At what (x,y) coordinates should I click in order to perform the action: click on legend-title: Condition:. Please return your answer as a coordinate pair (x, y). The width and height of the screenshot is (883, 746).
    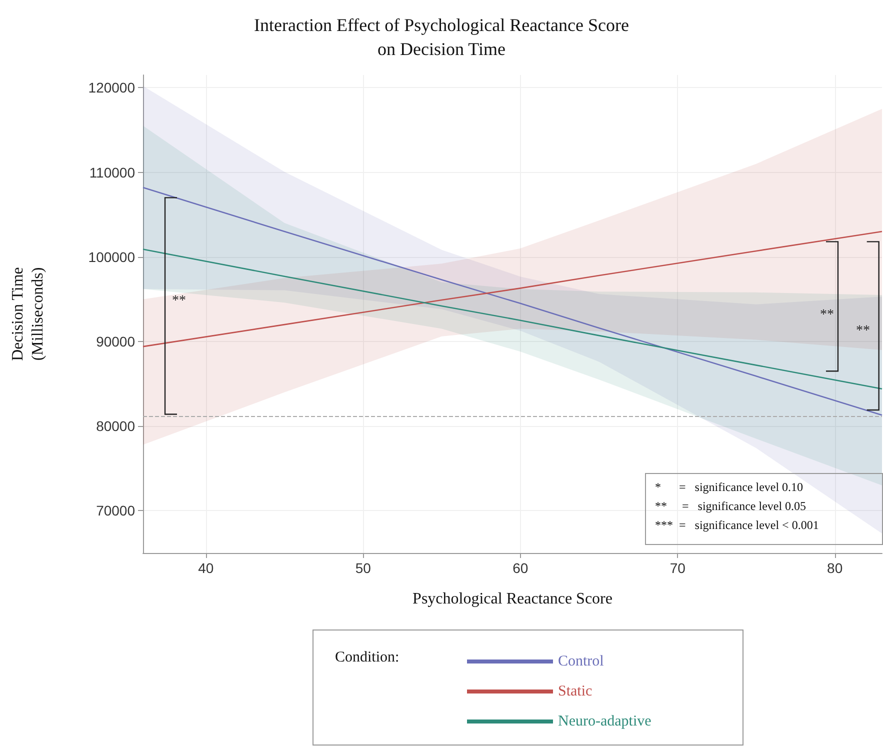
    Looking at the image, I should click on (367, 658).